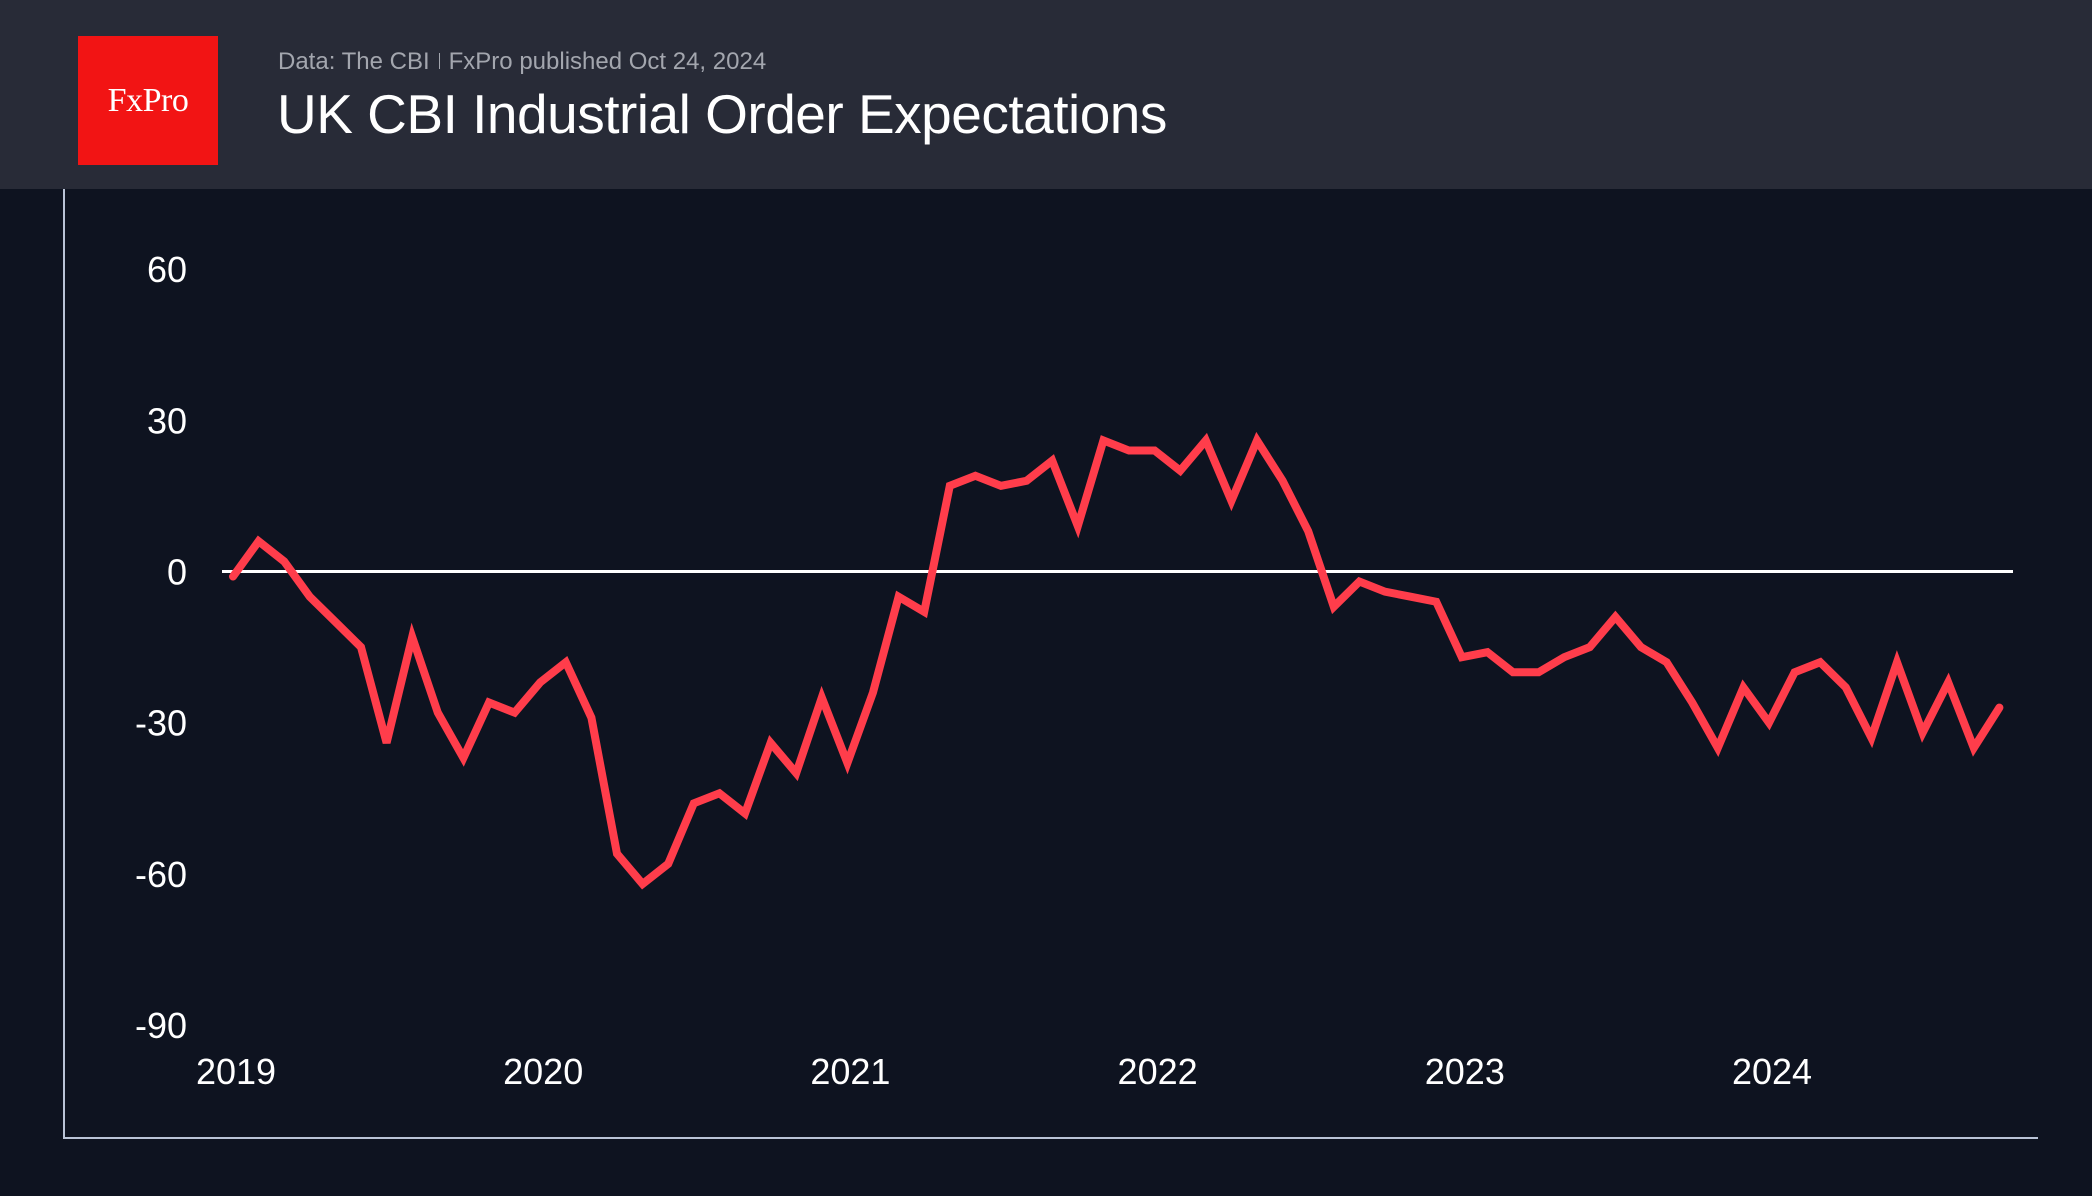 This screenshot has width=2092, height=1196. I want to click on x-axis: 2019 2020 2021 2022 2023 2024, so click(1004, 1071).